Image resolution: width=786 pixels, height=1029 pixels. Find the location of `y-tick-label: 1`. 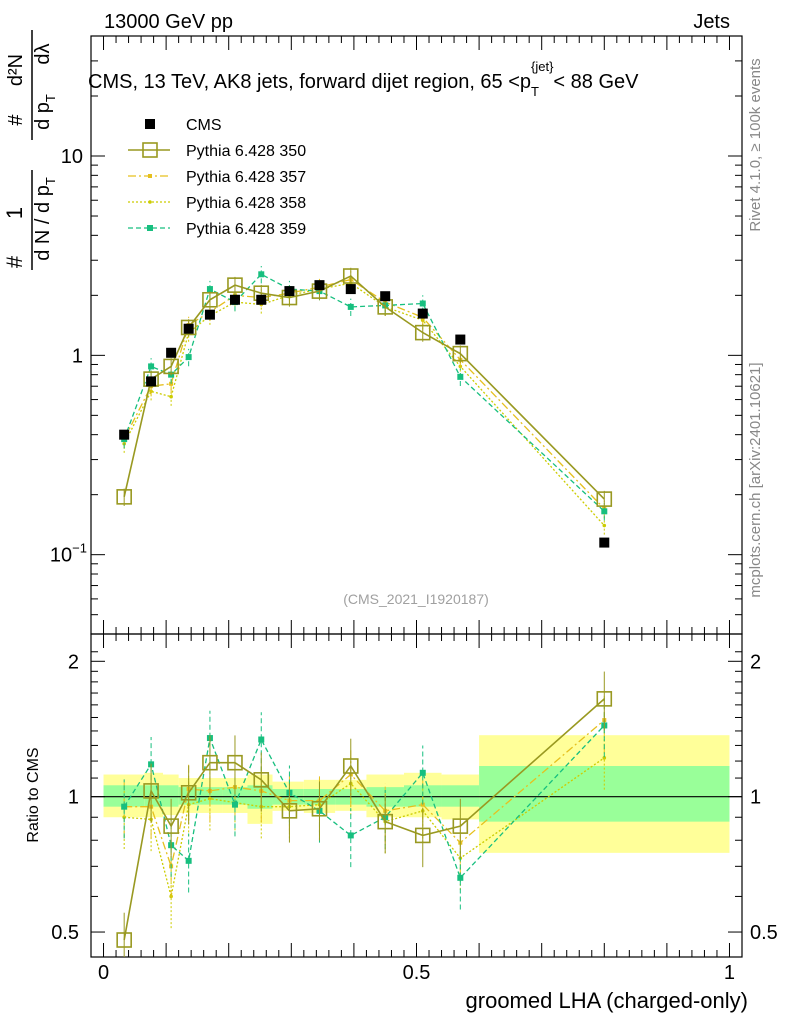

y-tick-label: 1 is located at coordinates (77, 356).